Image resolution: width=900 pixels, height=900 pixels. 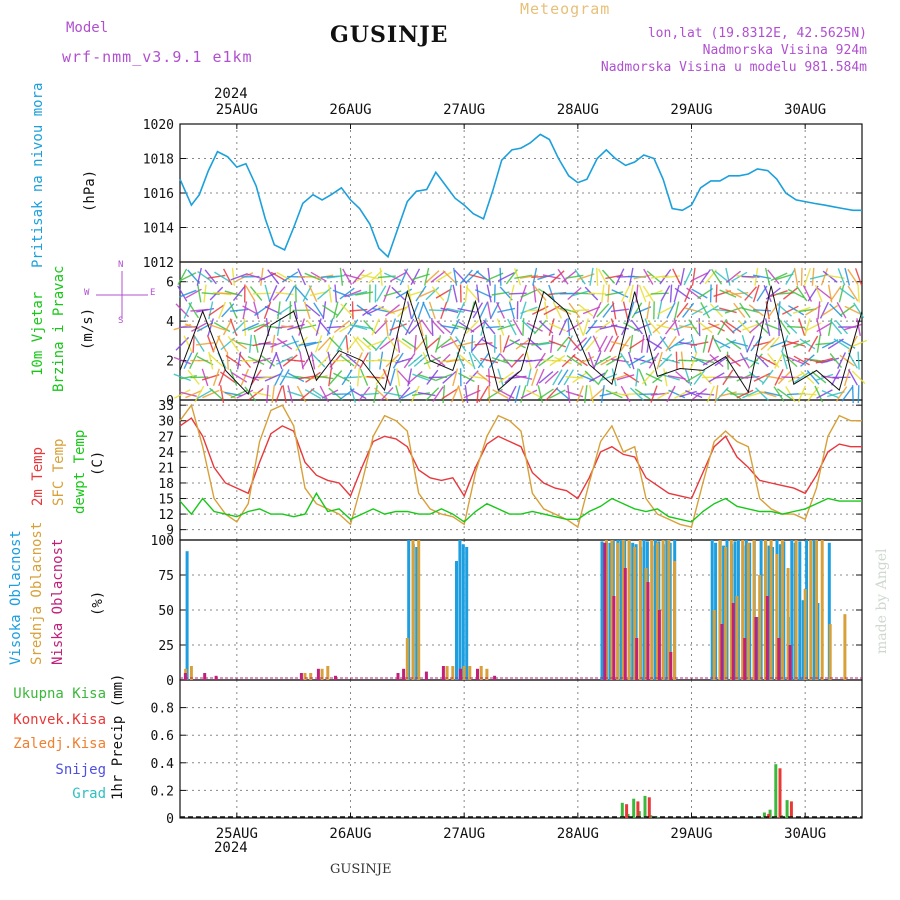 I want to click on series-line-sfc-temp, so click(x=520, y=466).